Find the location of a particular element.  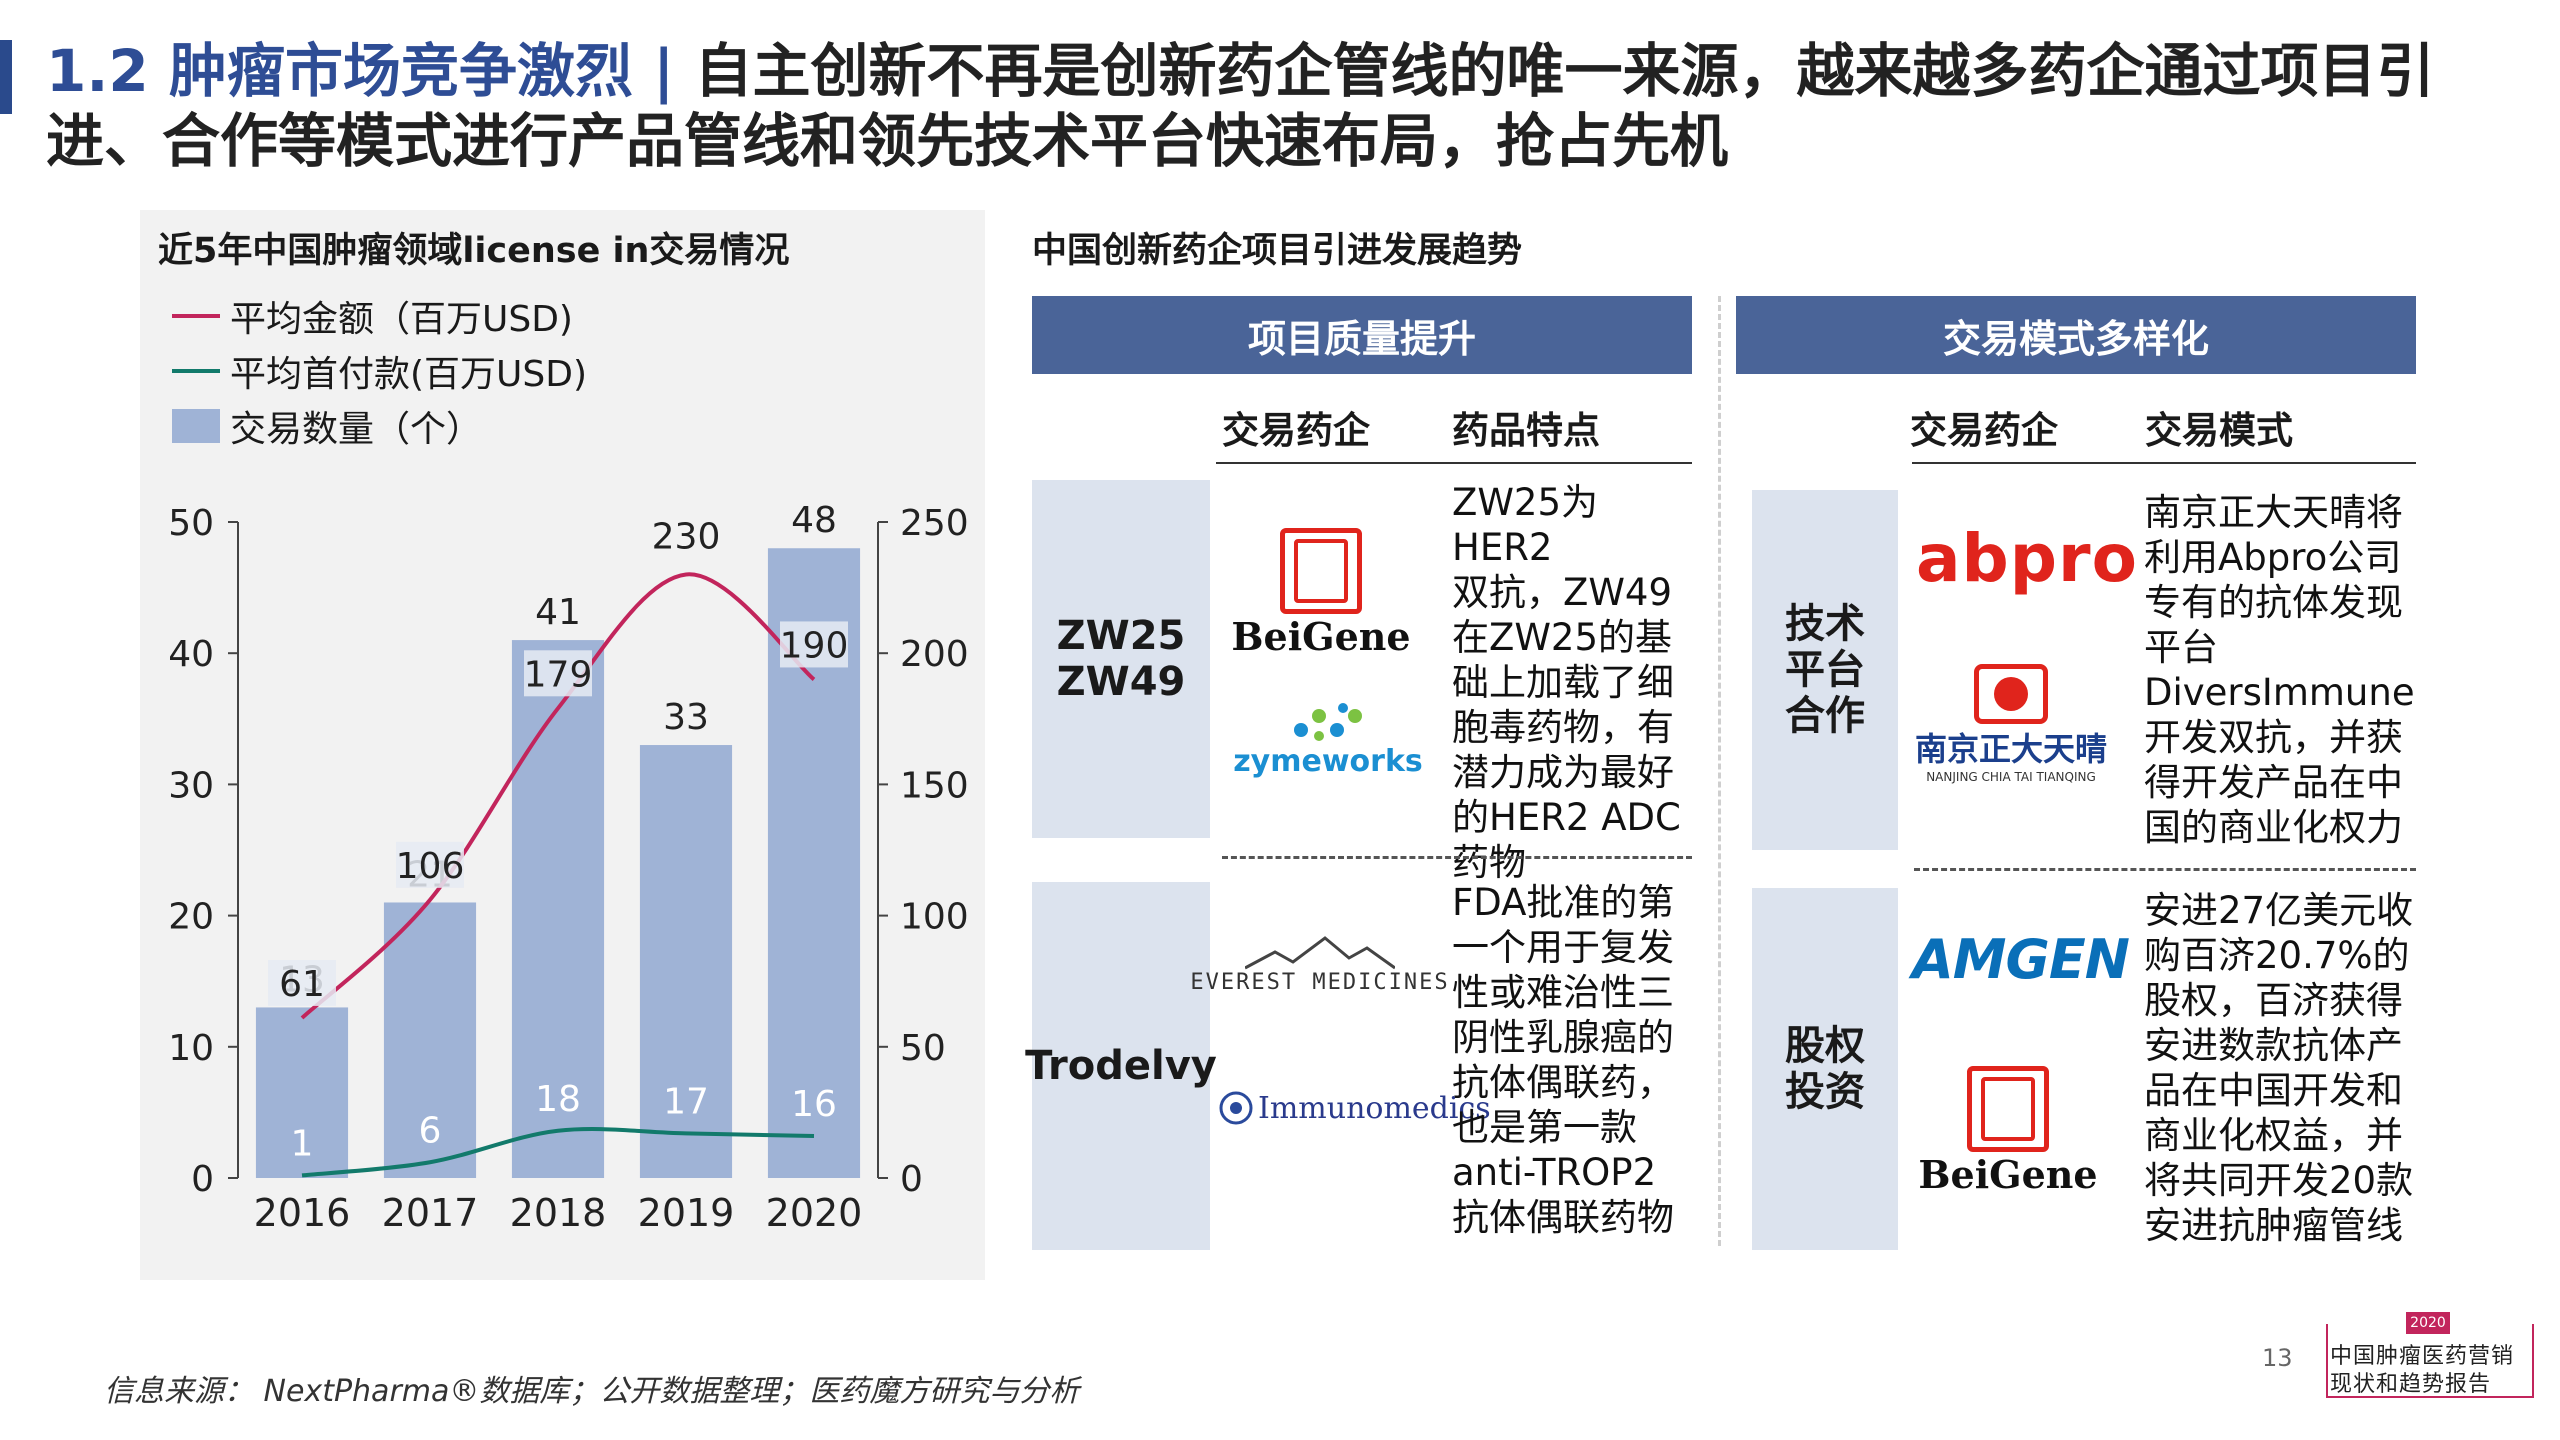

legend-swatch-avg-amount is located at coordinates (196, 316).